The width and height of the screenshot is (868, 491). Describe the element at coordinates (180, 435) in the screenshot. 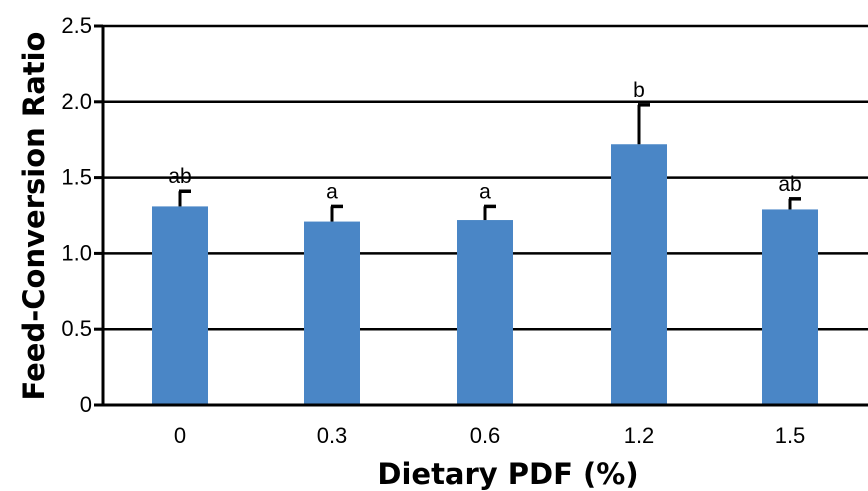

I see `x-tick-label-0: 0` at that location.